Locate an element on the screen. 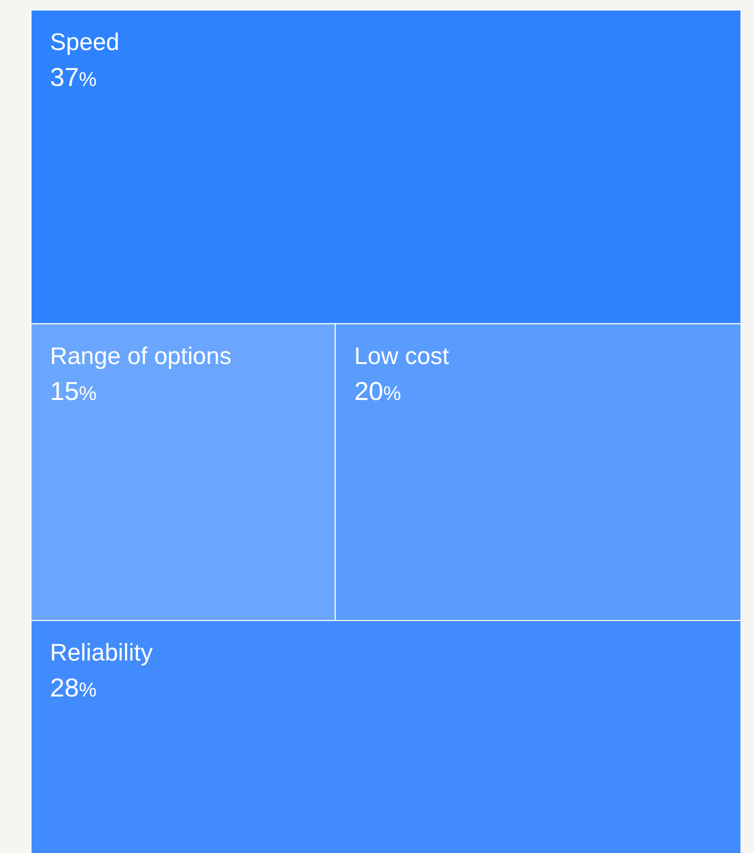  category-label: Low cost is located at coordinates (402, 356).